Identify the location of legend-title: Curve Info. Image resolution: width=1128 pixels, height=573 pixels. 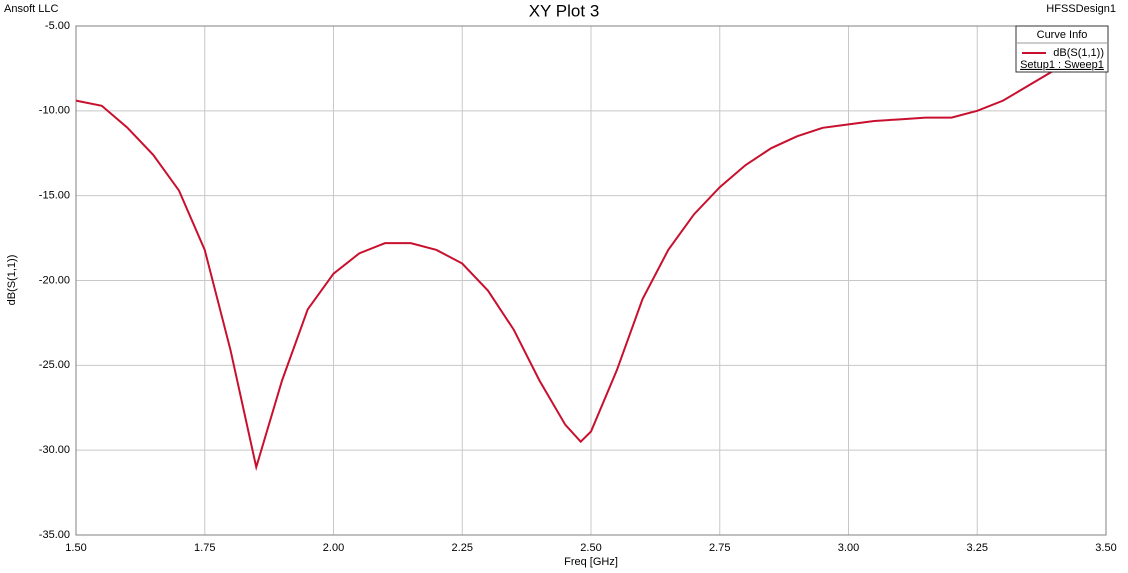
(1062, 35).